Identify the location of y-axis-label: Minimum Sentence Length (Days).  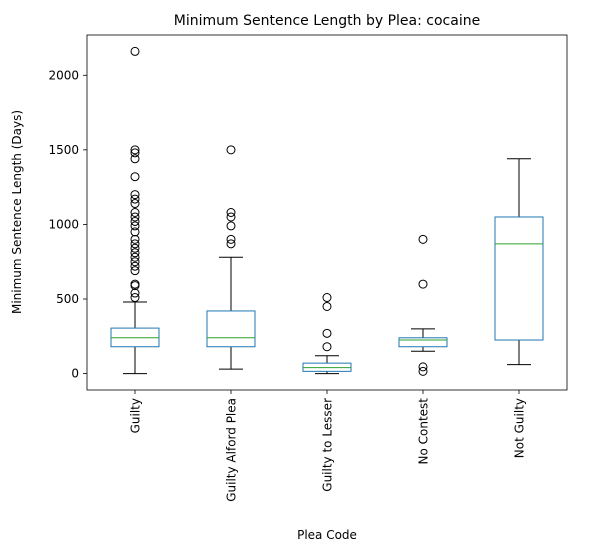
(17, 212).